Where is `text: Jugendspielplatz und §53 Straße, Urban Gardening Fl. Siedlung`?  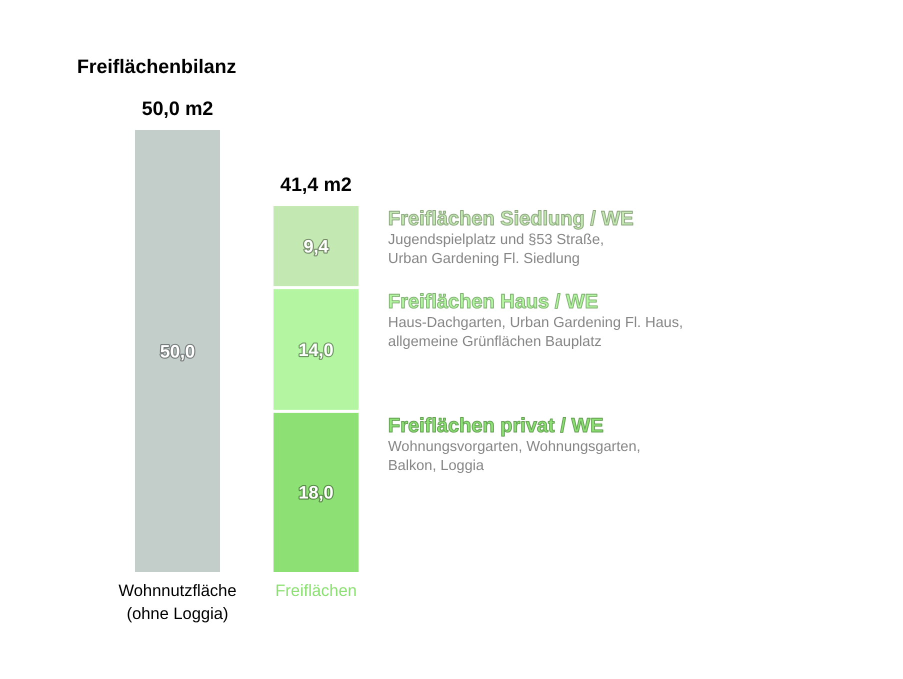 text: Jugendspielplatz und §53 Straße, Urban Gardening Fl. Siedlung is located at coordinates (496, 250).